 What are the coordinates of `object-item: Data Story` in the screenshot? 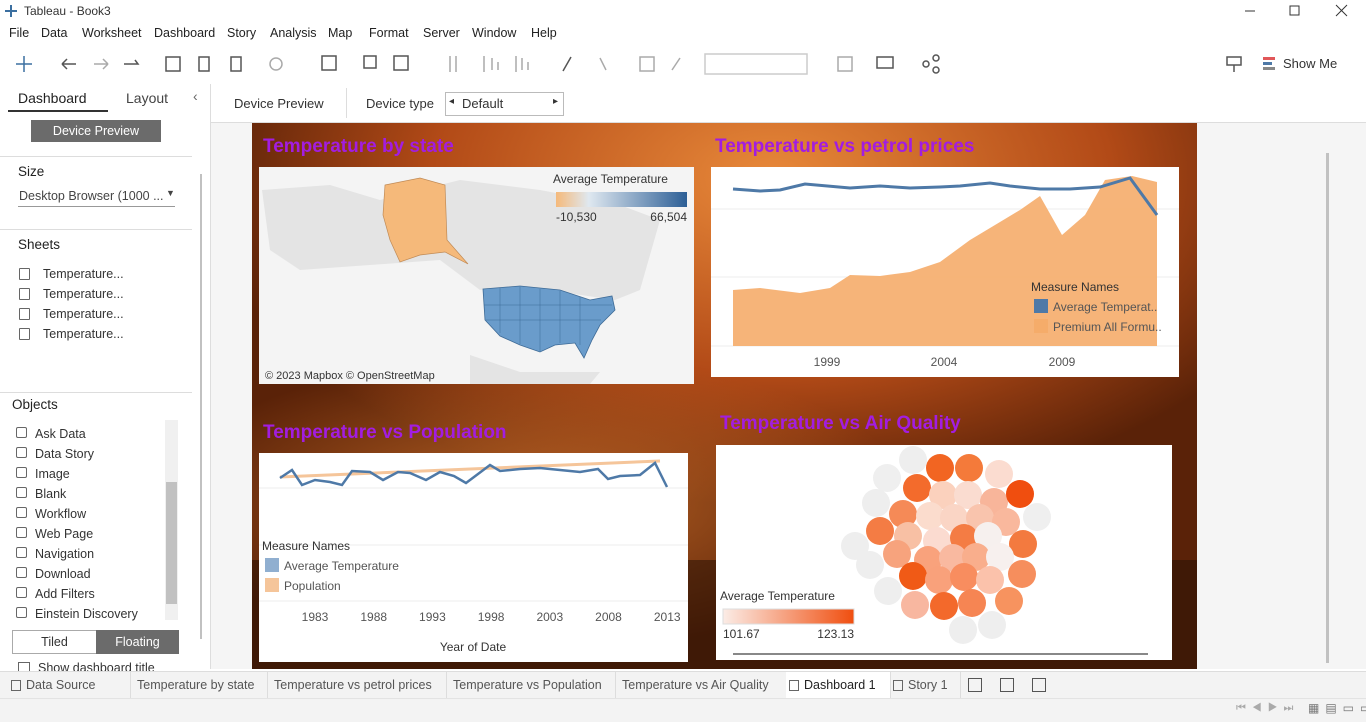 It's located at (65, 454).